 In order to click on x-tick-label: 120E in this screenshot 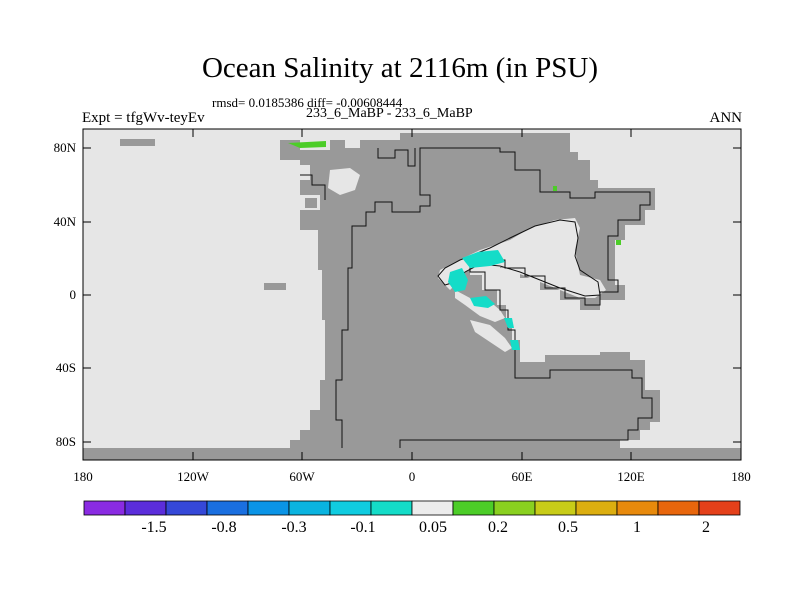, I will do `click(631, 476)`.